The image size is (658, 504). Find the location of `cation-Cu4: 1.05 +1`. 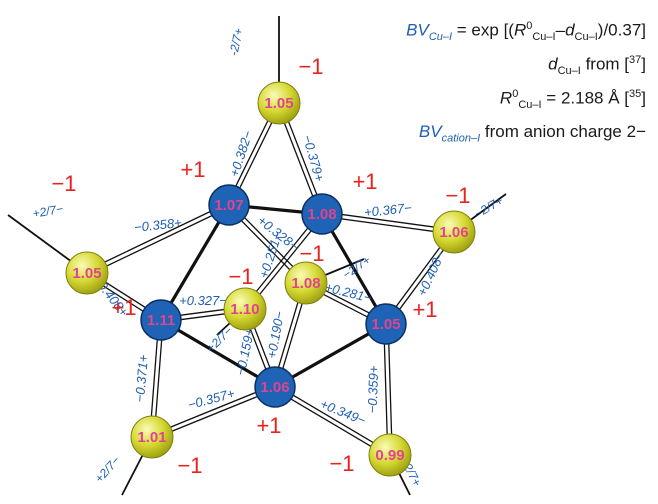

cation-Cu4: 1.05 +1 is located at coordinates (401, 321).